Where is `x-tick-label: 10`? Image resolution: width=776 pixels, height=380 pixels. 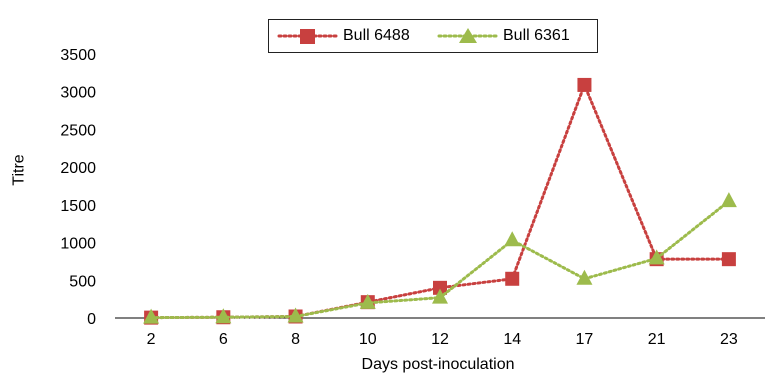 x-tick-label: 10 is located at coordinates (368, 339).